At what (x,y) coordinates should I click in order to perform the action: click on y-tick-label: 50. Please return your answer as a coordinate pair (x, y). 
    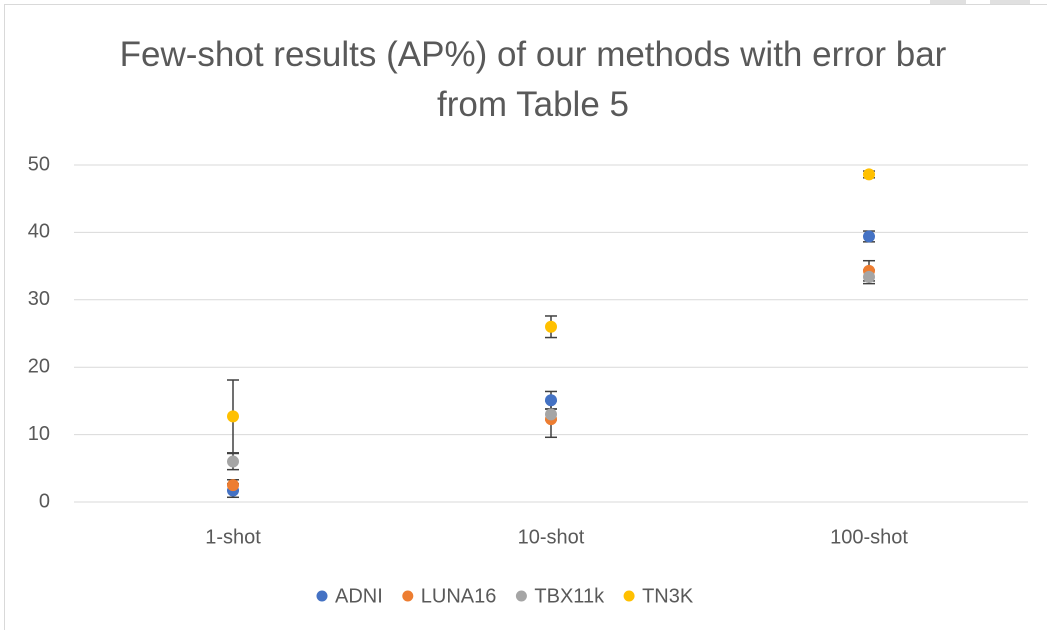
    Looking at the image, I should click on (39, 164).